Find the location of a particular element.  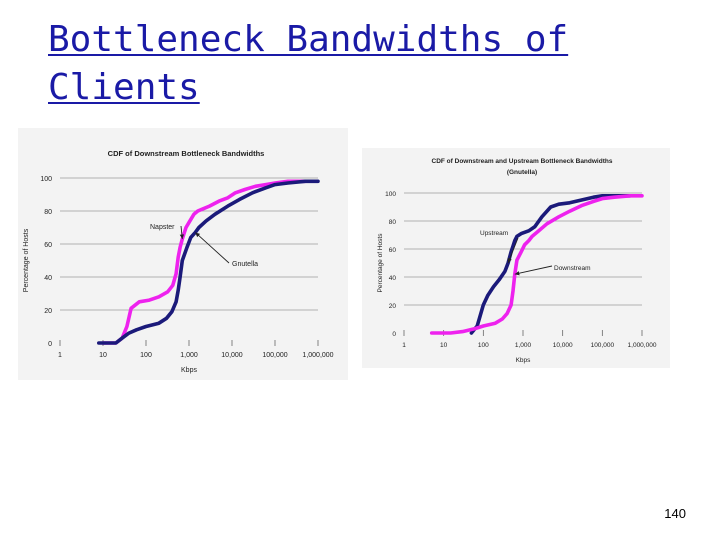

chart2-x-tick-label-1000: 1,000 is located at coordinates (523, 345).